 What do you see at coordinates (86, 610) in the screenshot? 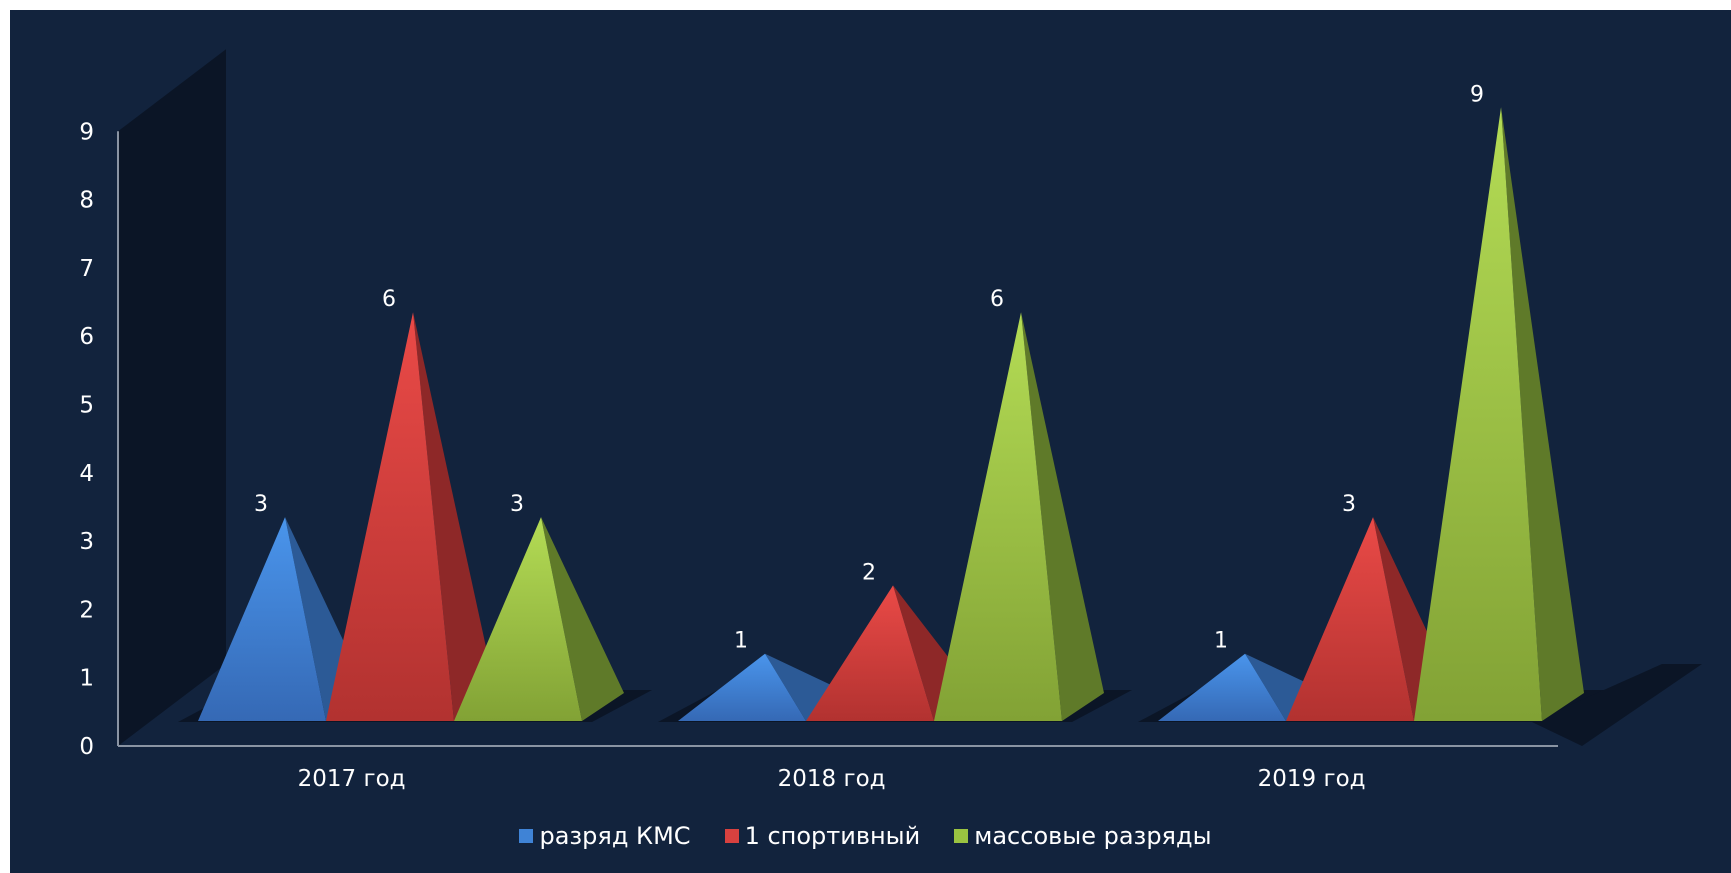
I see `y-tick-label: 2` at bounding box center [86, 610].